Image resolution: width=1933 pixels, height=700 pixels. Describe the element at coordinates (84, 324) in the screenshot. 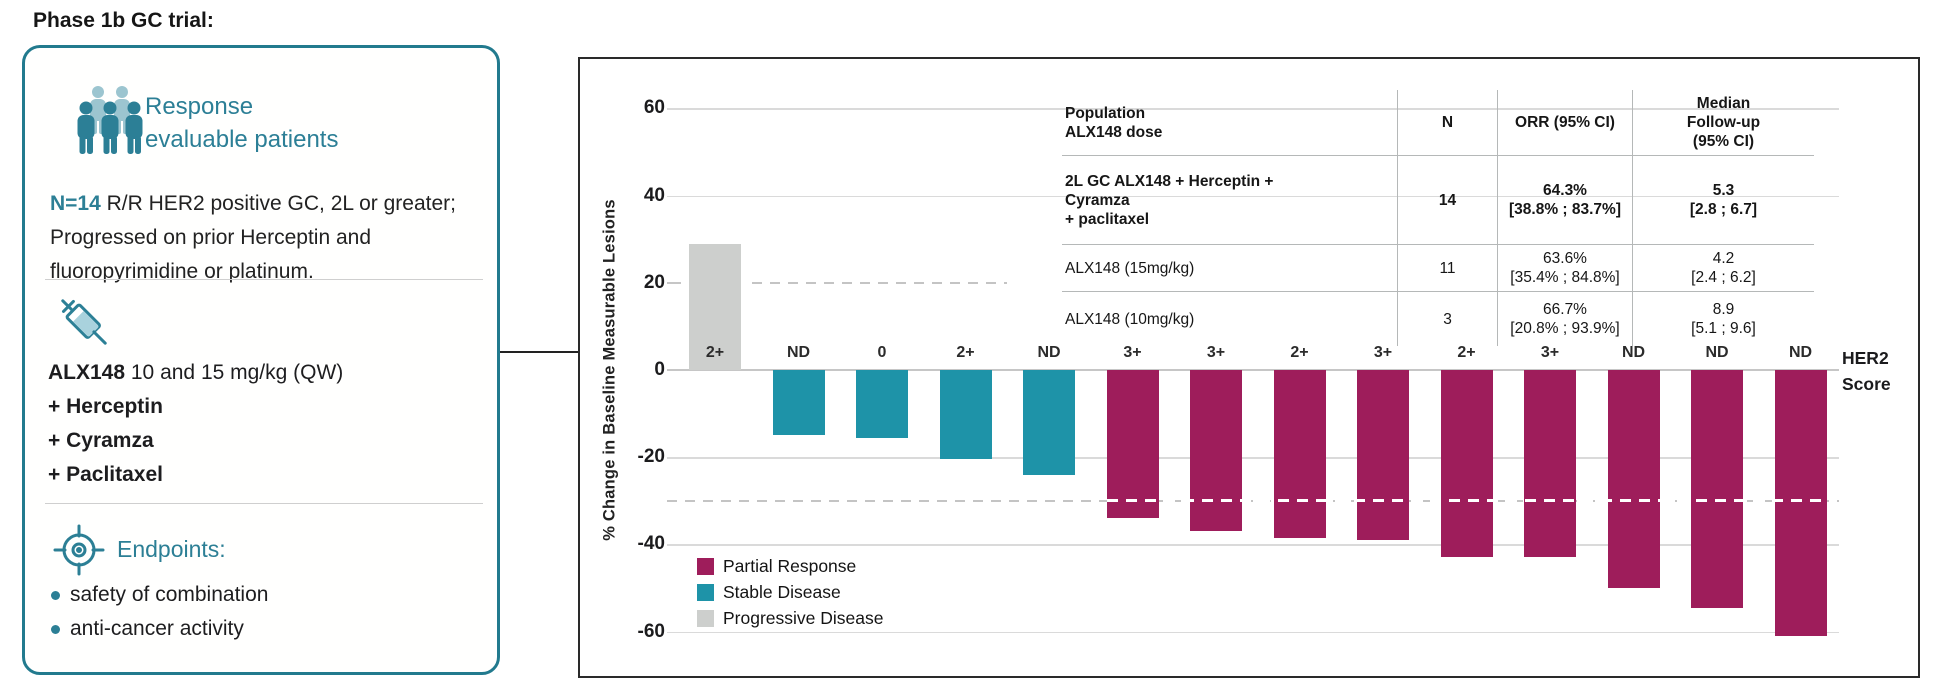

I see `syringe-icon` at that location.